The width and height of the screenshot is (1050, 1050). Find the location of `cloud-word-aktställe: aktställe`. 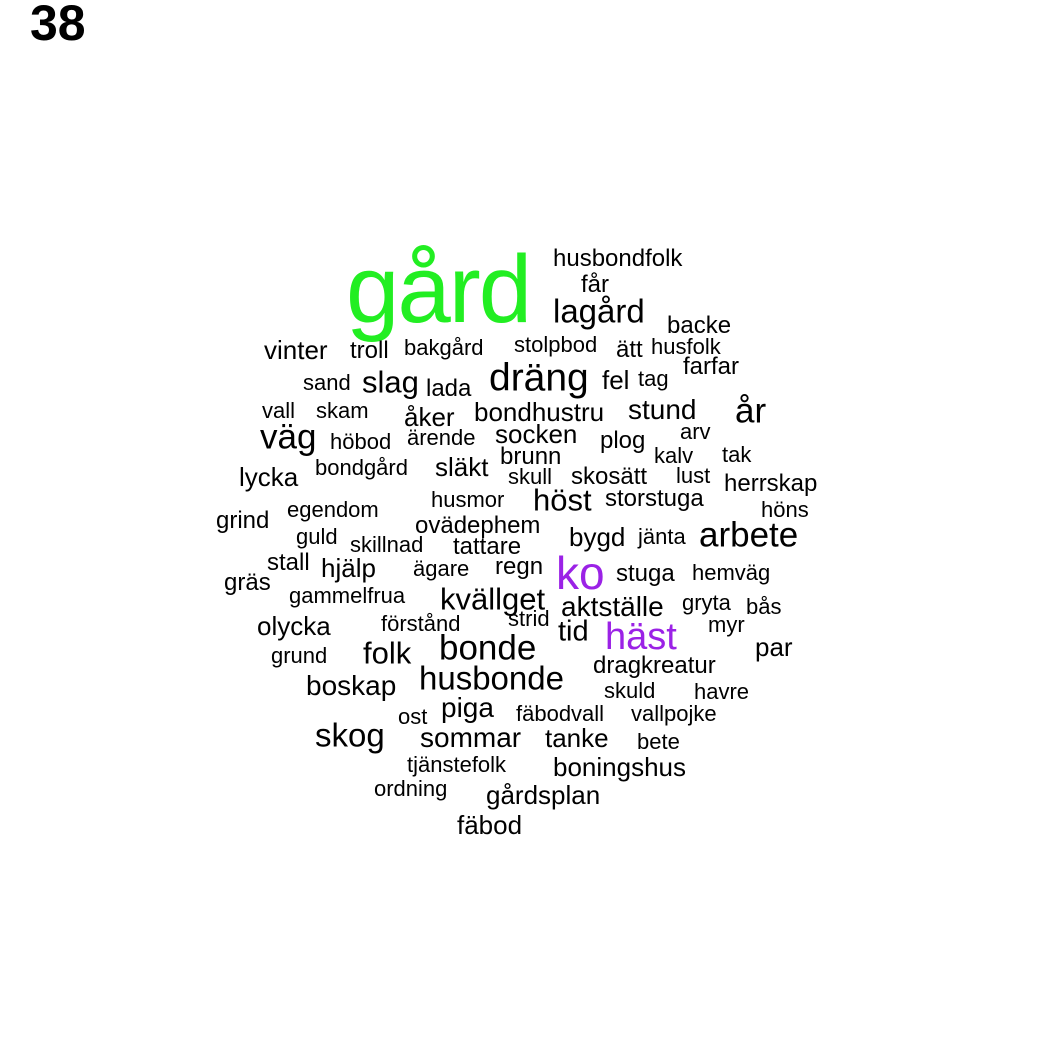

cloud-word-aktställe: aktställe is located at coordinates (612, 606).